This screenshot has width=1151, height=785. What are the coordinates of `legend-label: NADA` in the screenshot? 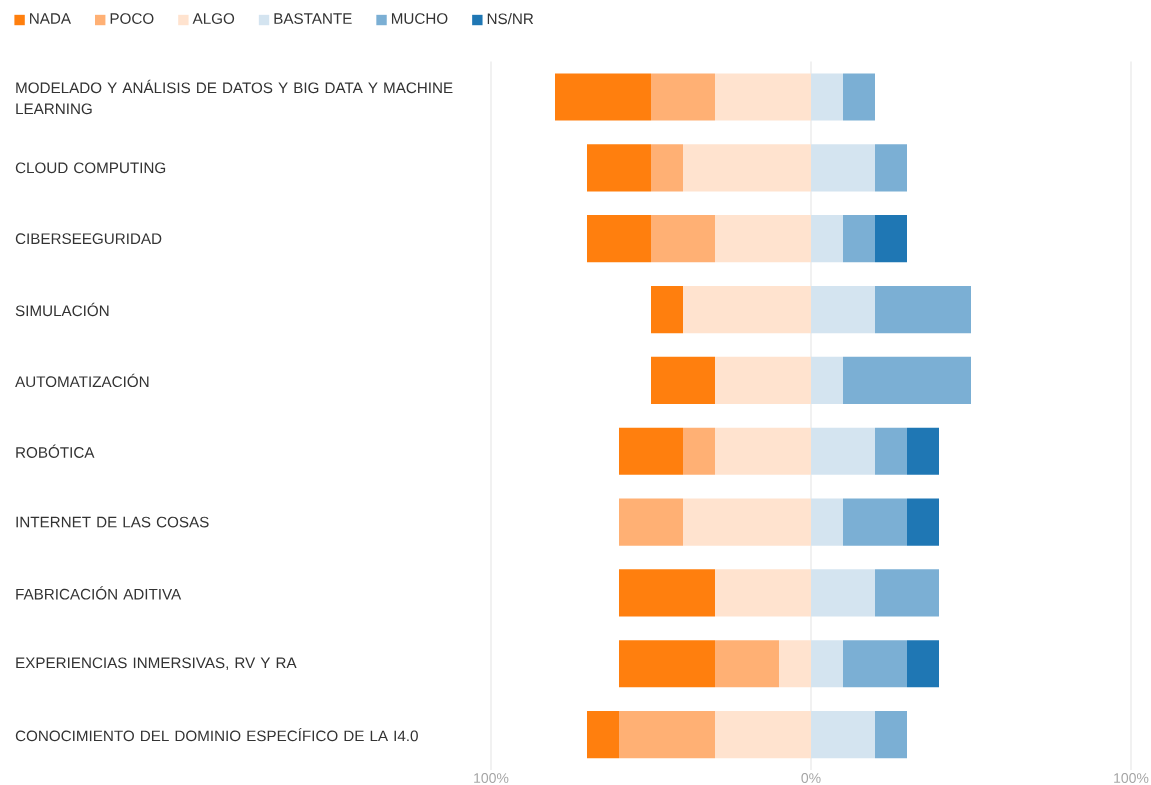 It's located at (51, 18).